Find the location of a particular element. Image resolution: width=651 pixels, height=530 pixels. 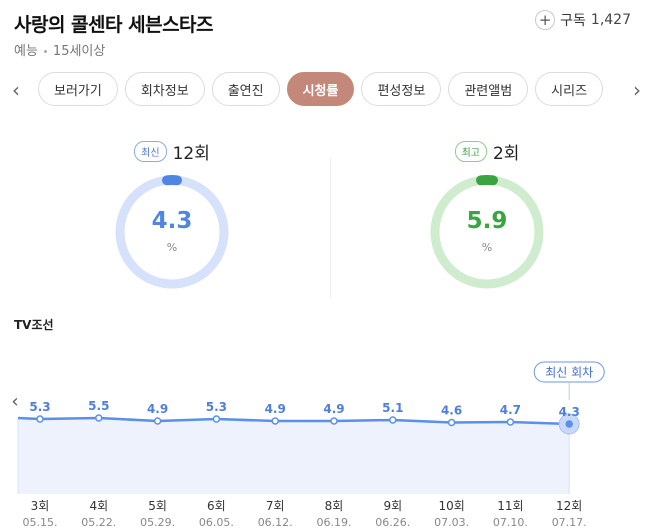

x-tick-episode: 10회 is located at coordinates (451, 506).